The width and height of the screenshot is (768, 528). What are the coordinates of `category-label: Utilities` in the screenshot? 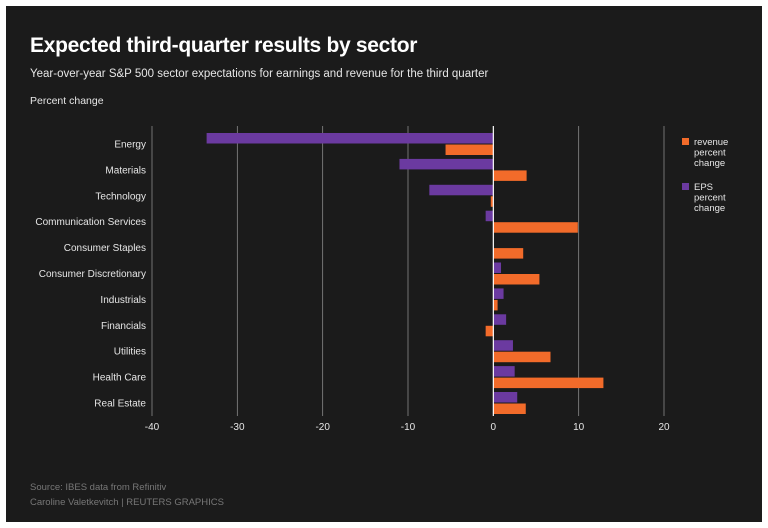 It's located at (130, 352).